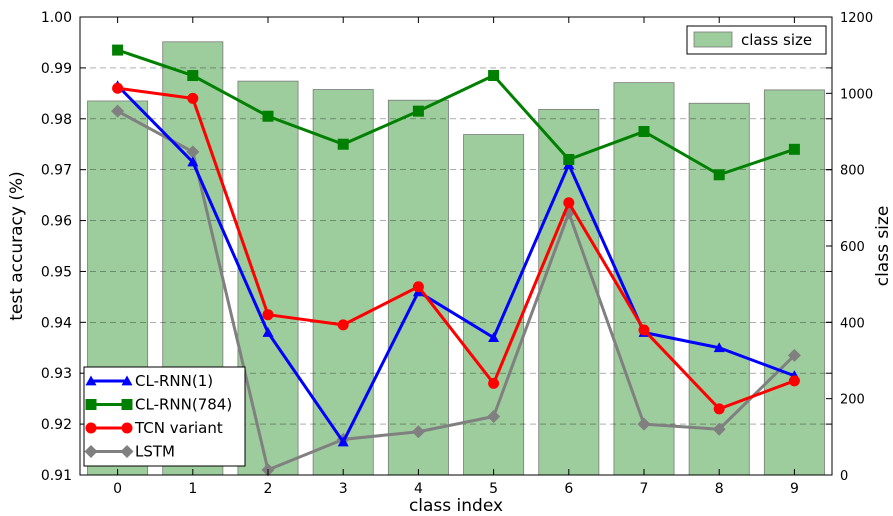 The height and width of the screenshot is (516, 893). I want to click on x-tick-label: 9, so click(794, 489).